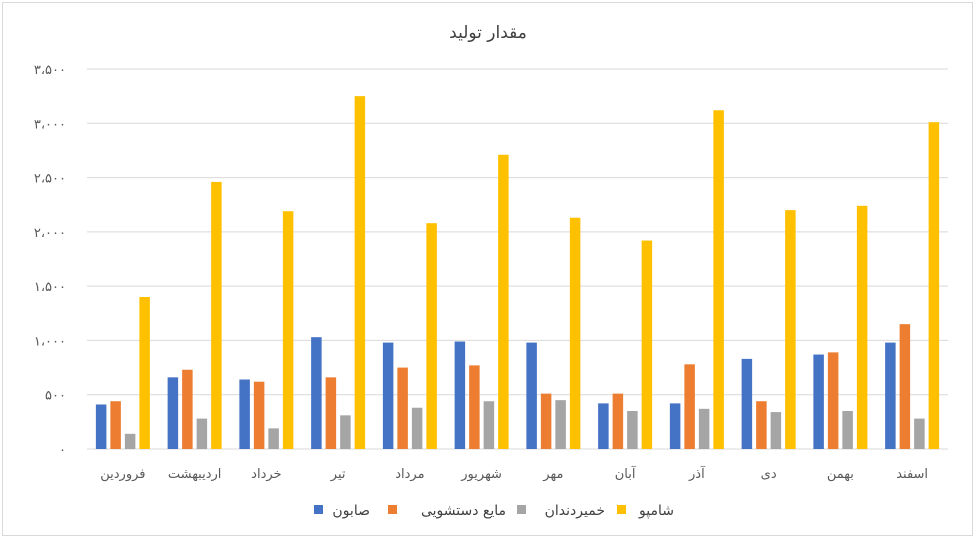 This screenshot has width=977, height=540. I want to click on y-tick-label: ۲،۵۰۰, so click(50, 179).